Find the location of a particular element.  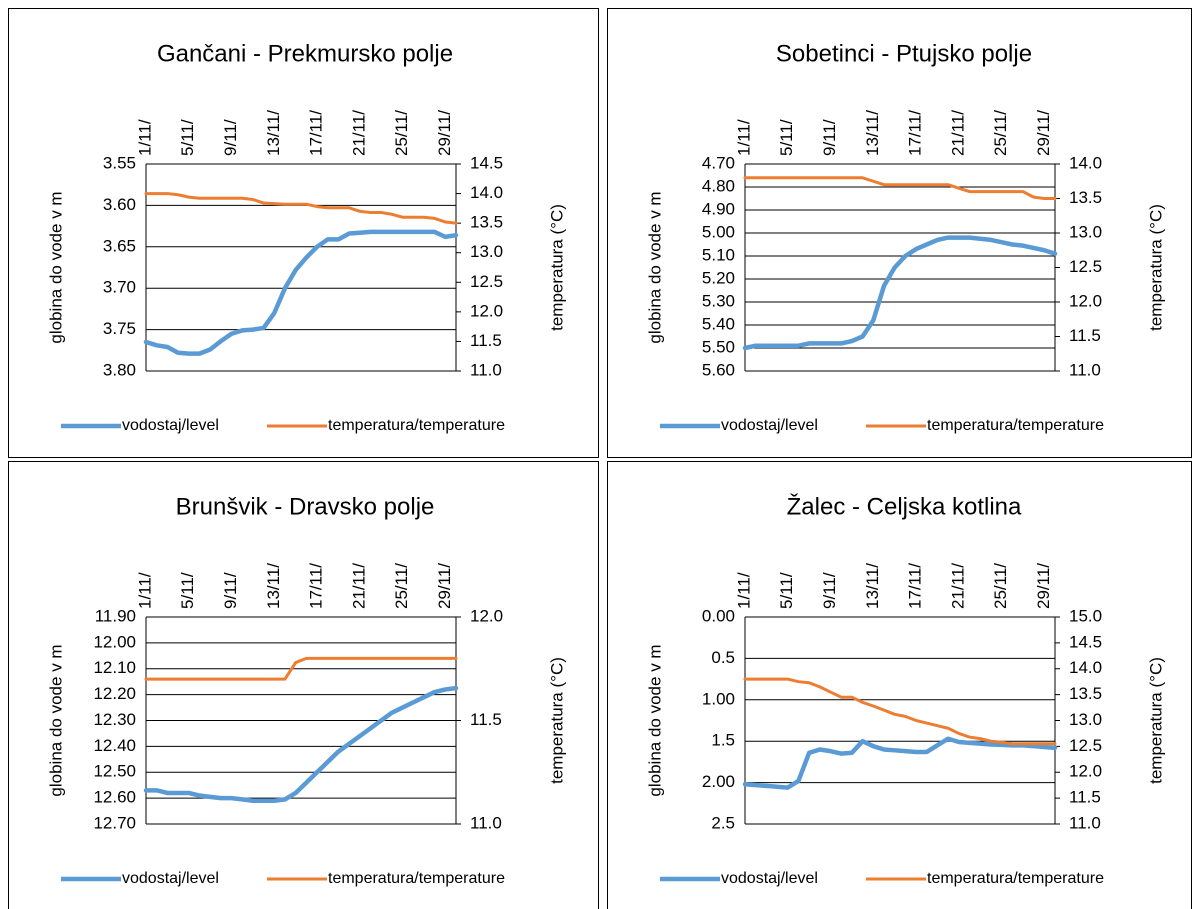

y-tick-label: 5.50 is located at coordinates (718, 346).